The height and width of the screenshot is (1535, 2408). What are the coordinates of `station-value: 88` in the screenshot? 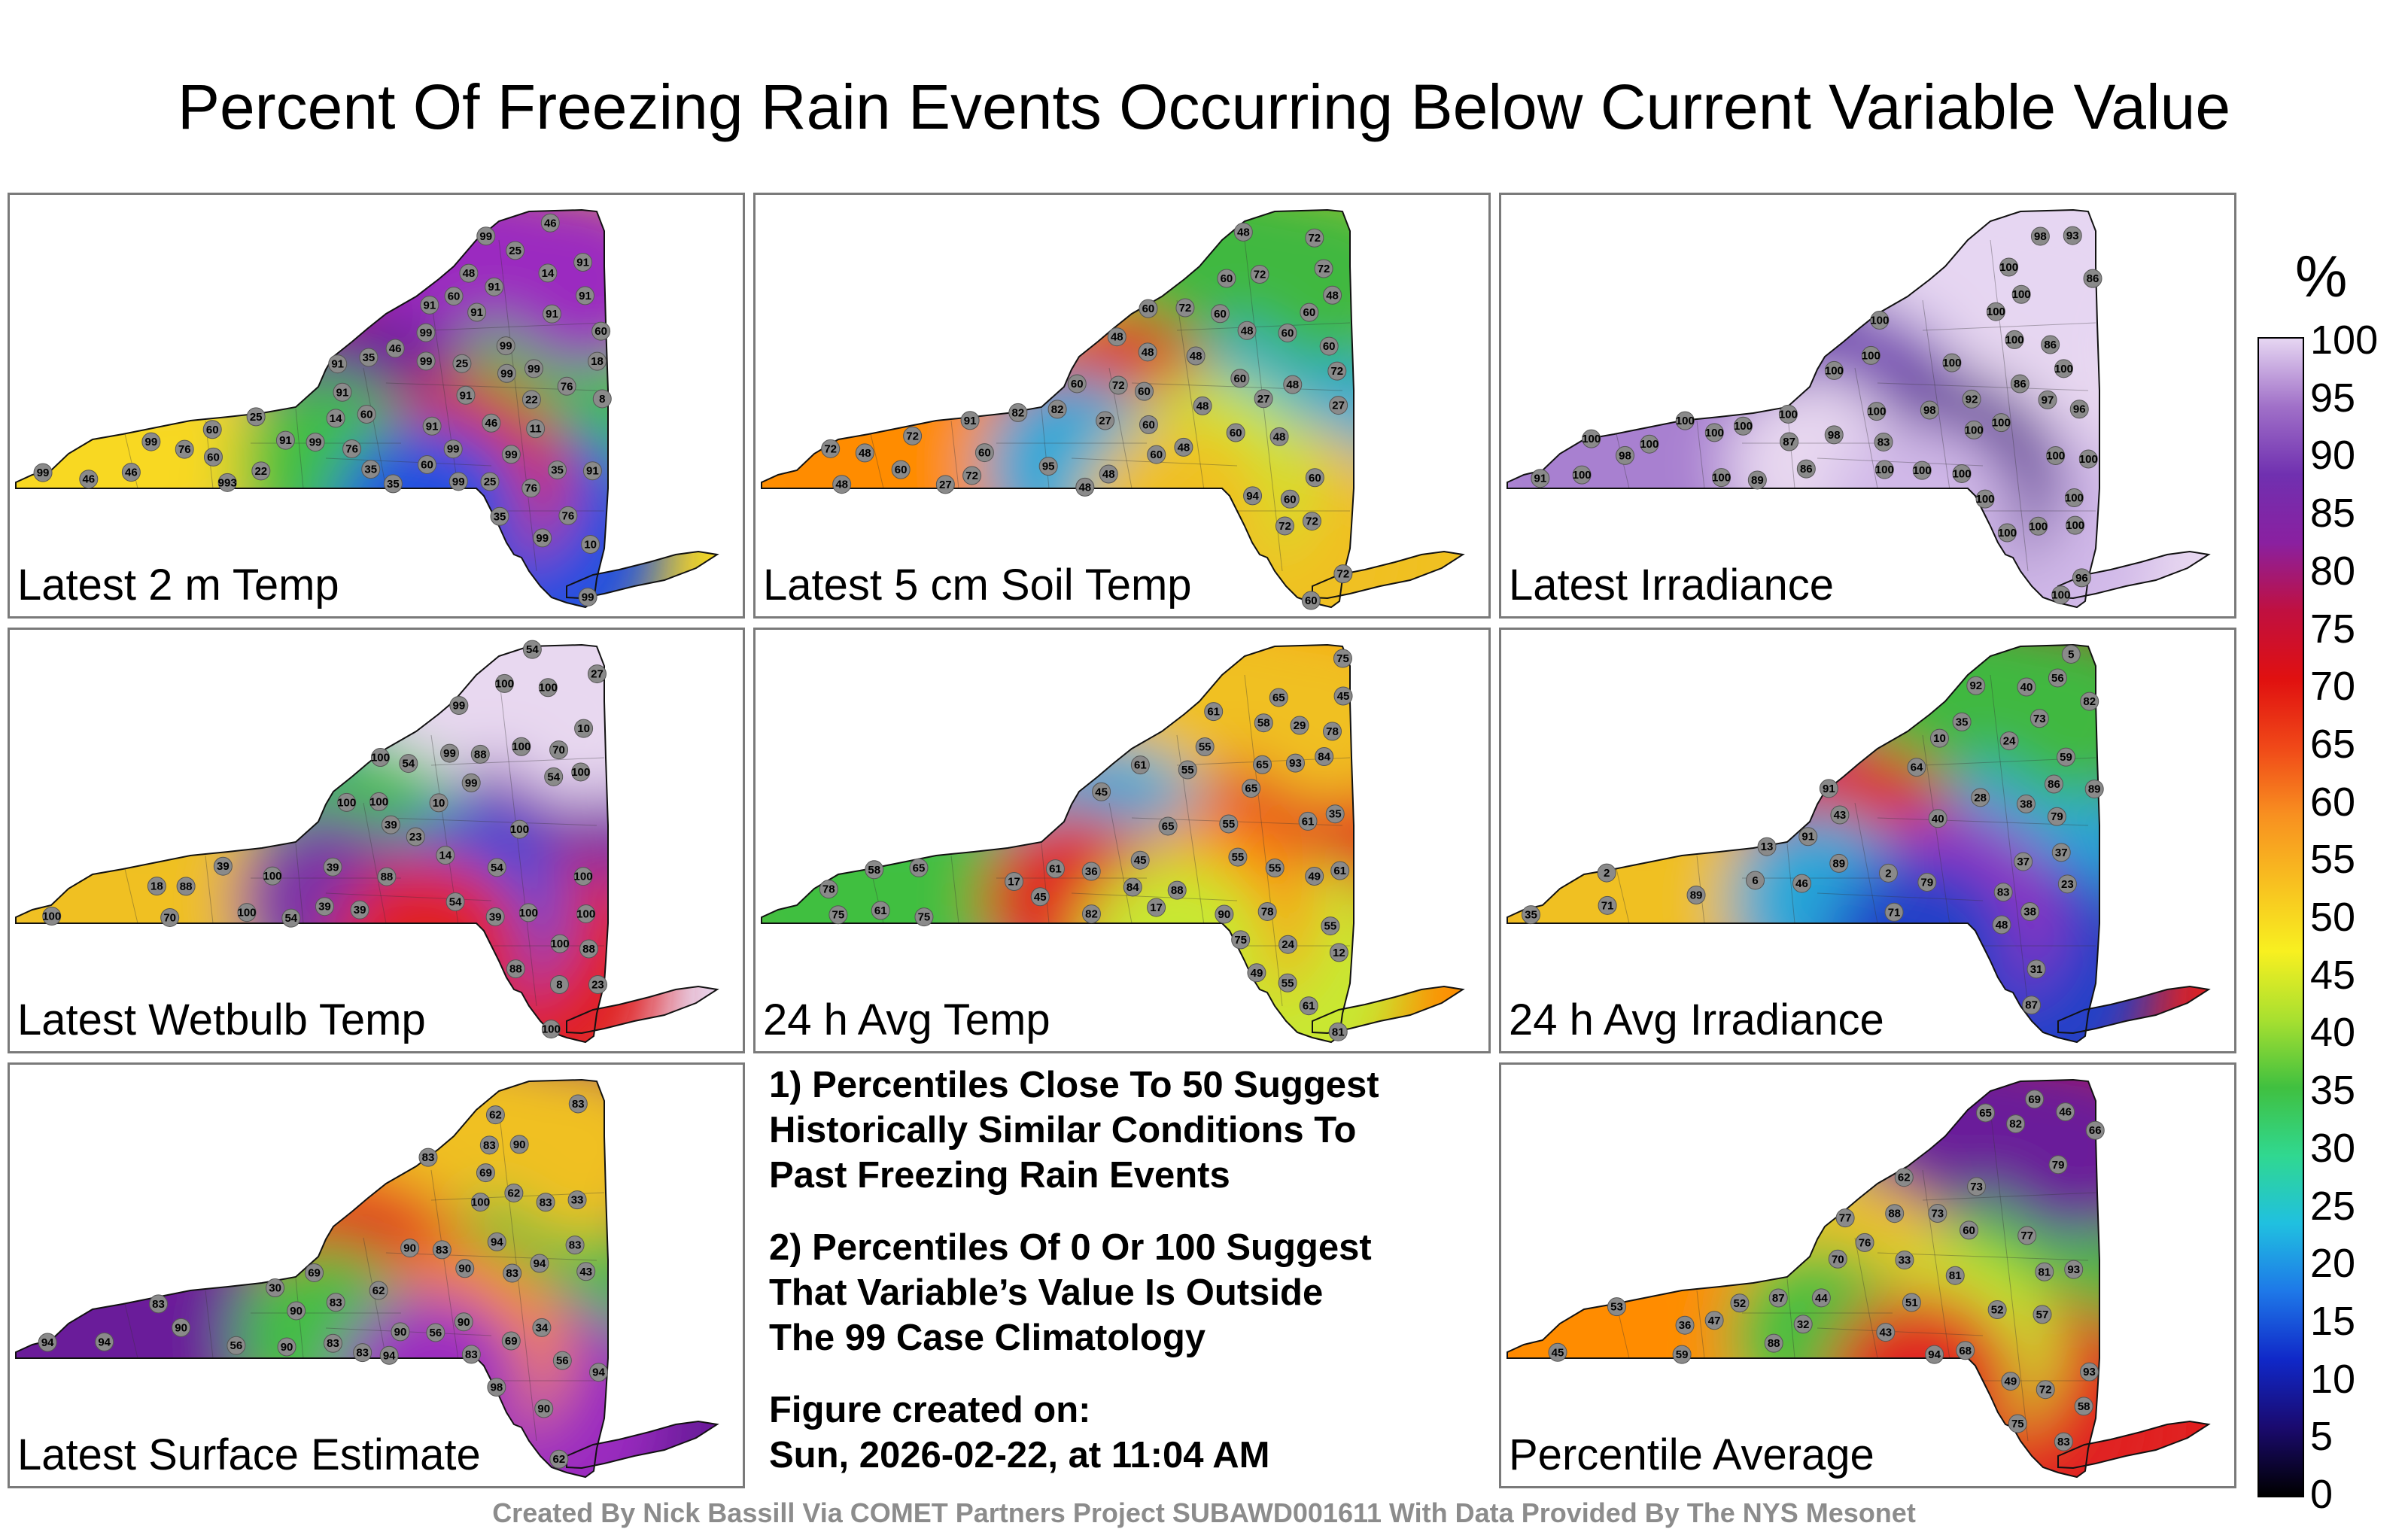 It's located at (588, 949).